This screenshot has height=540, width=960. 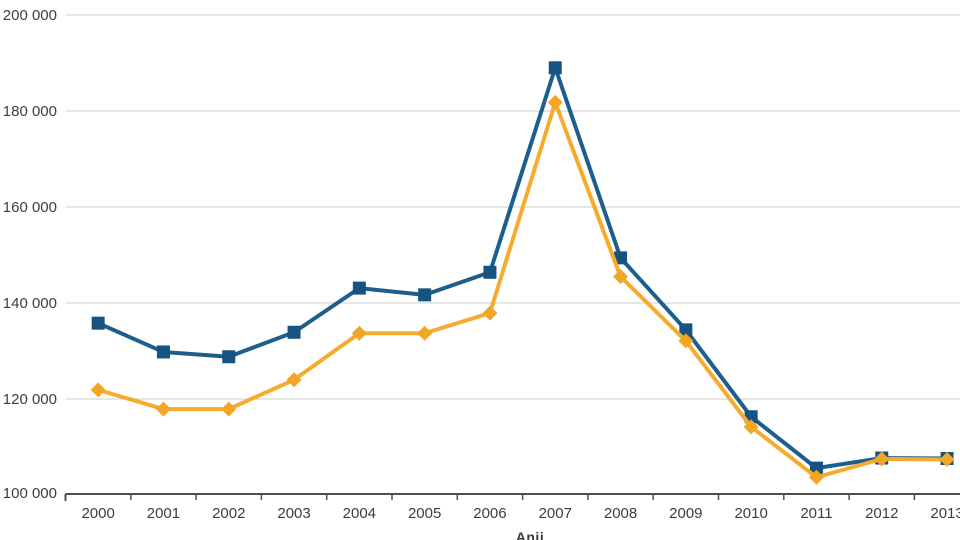 I want to click on x-axis-tick-label: 2009, so click(x=685, y=513).